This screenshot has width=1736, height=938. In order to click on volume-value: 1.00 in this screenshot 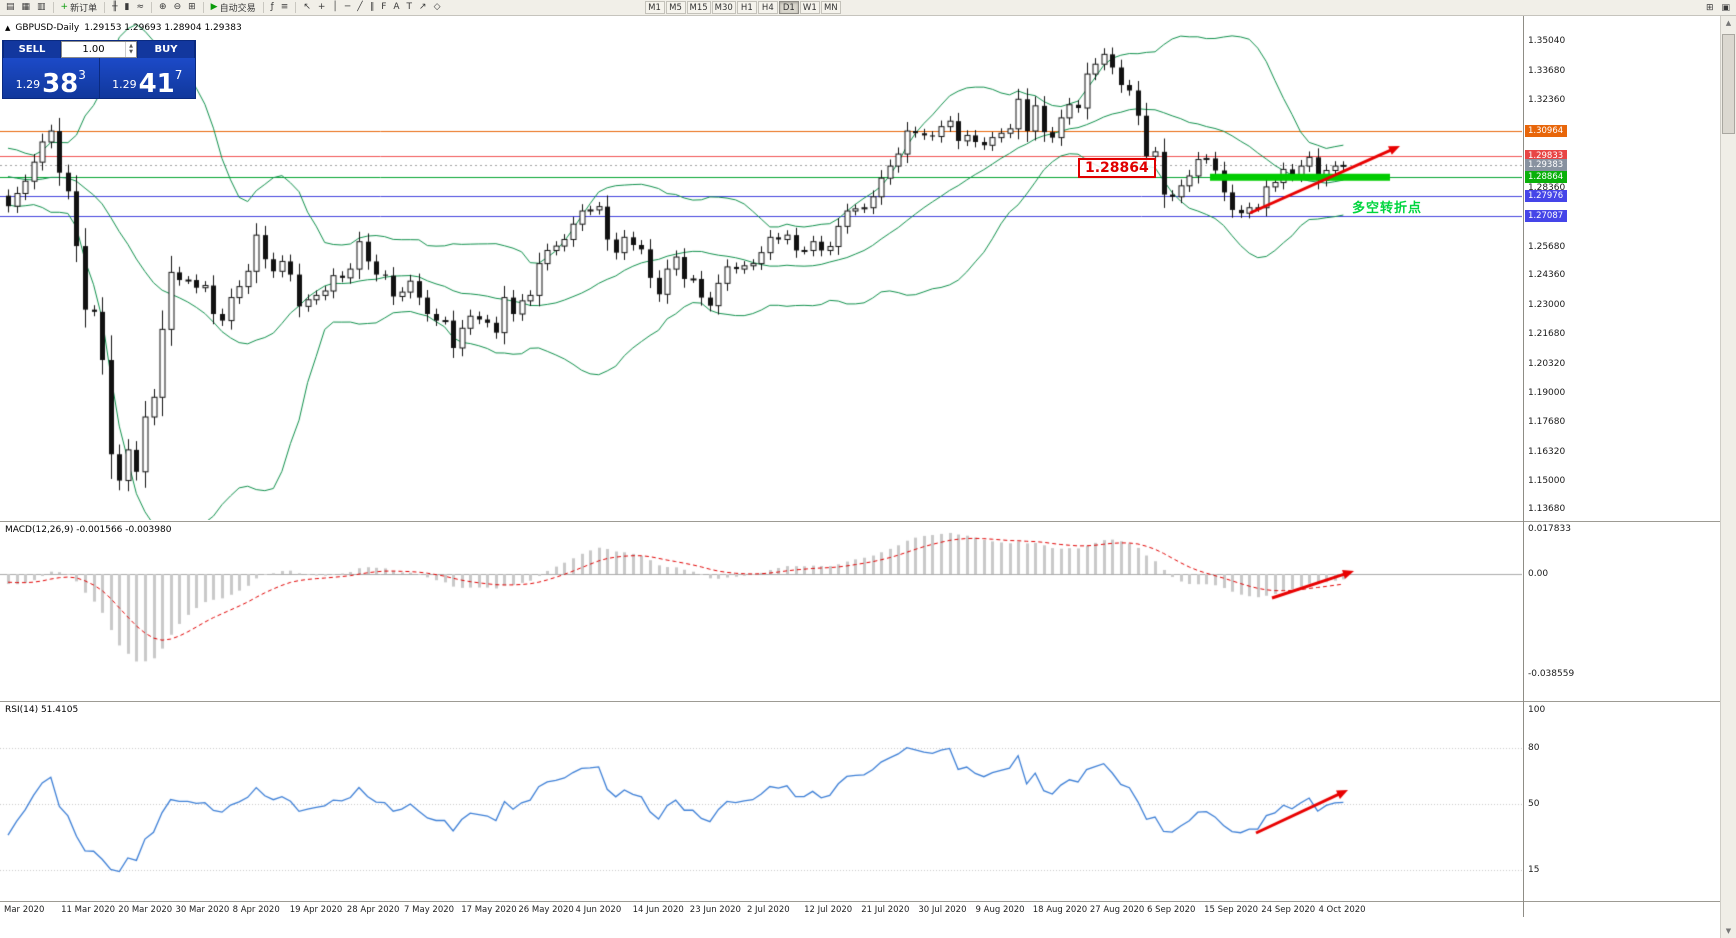, I will do `click(93, 49)`.